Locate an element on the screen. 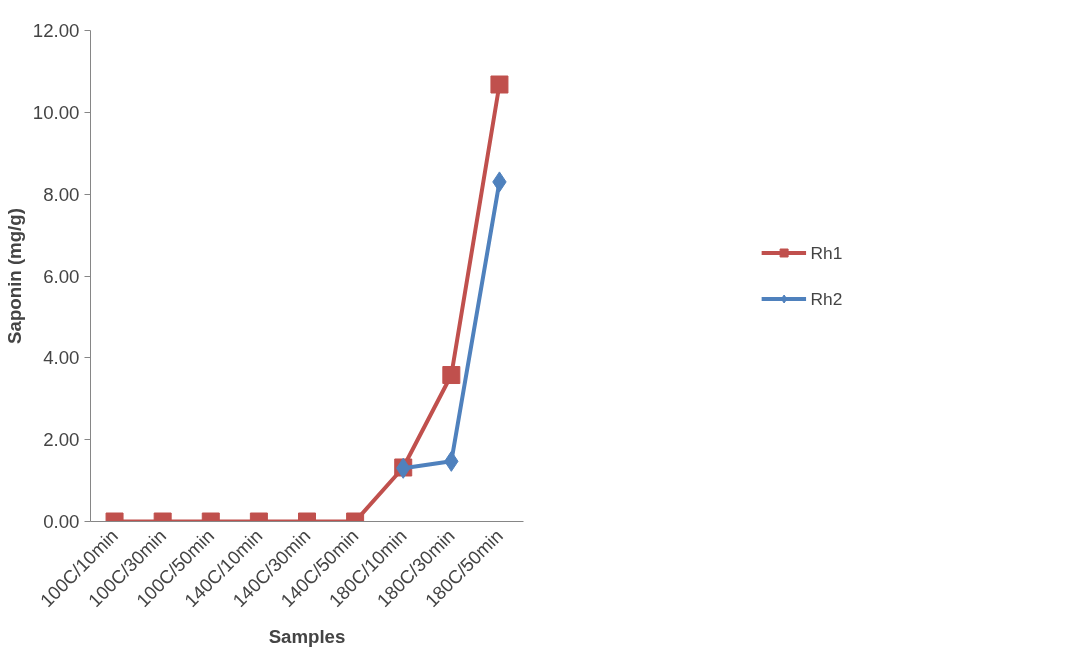 This screenshot has height=656, width=1086. y-axis-title: Saponin (mg/g) is located at coordinates (14, 276).